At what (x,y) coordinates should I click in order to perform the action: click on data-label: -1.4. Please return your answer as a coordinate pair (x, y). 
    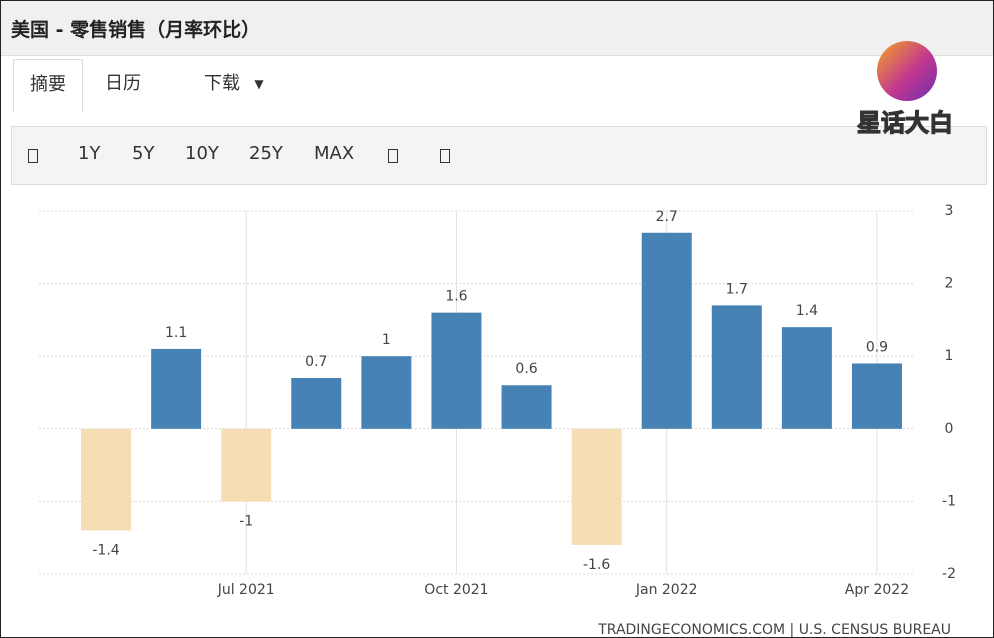
    Looking at the image, I should click on (105, 550).